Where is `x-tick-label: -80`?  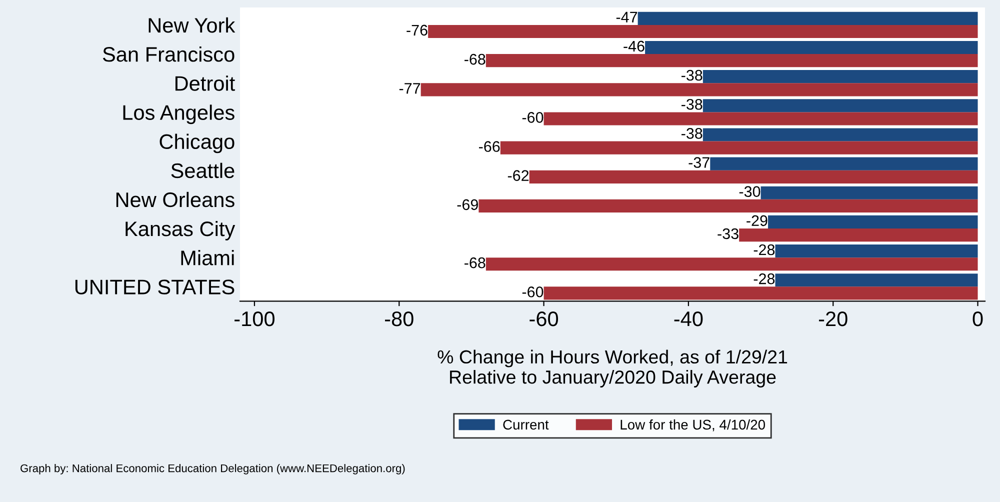 x-tick-label: -80 is located at coordinates (399, 318).